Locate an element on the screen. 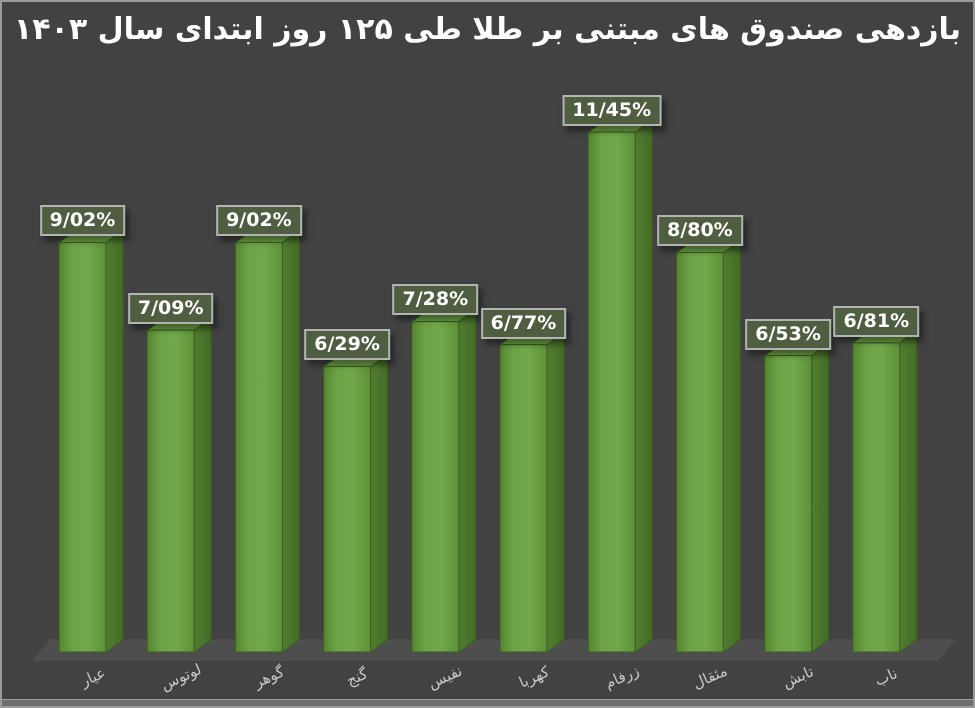 The image size is (975, 708). bottom-strip is located at coordinates (487, 702).